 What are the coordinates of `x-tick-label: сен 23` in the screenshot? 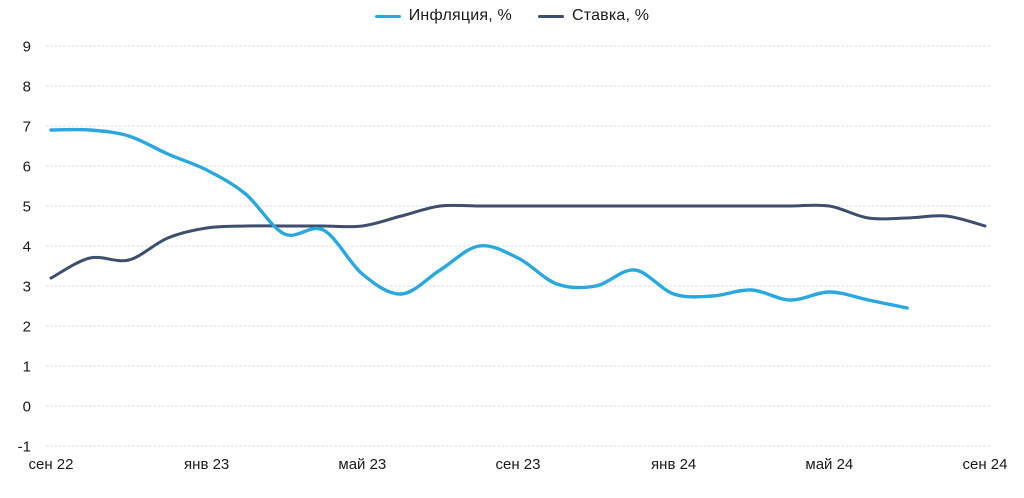 It's located at (518, 464).